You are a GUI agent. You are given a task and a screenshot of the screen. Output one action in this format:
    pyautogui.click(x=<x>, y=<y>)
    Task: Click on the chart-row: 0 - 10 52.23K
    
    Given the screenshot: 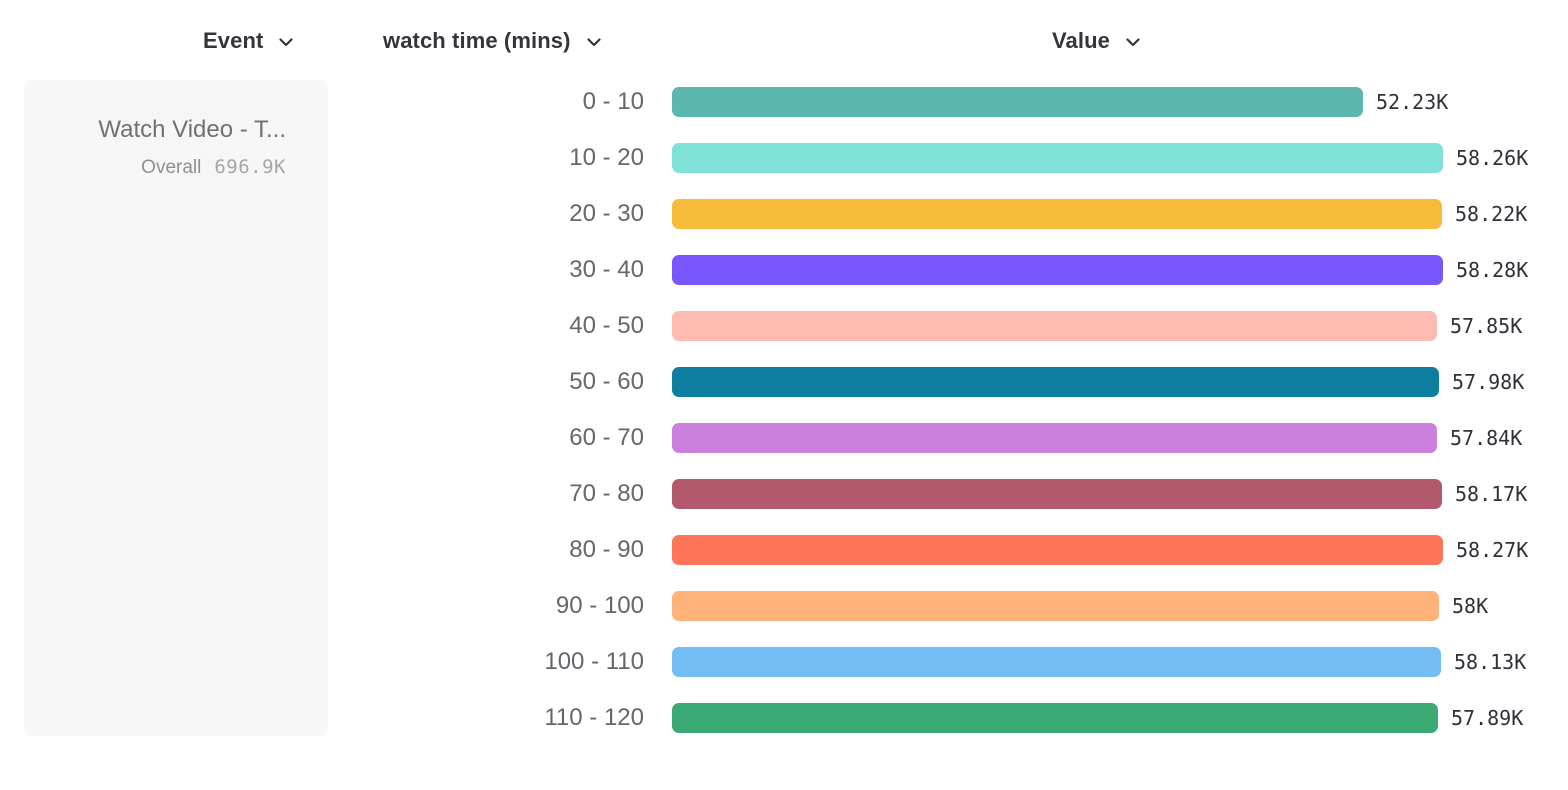 What is the action you would take?
    pyautogui.click(x=784, y=102)
    